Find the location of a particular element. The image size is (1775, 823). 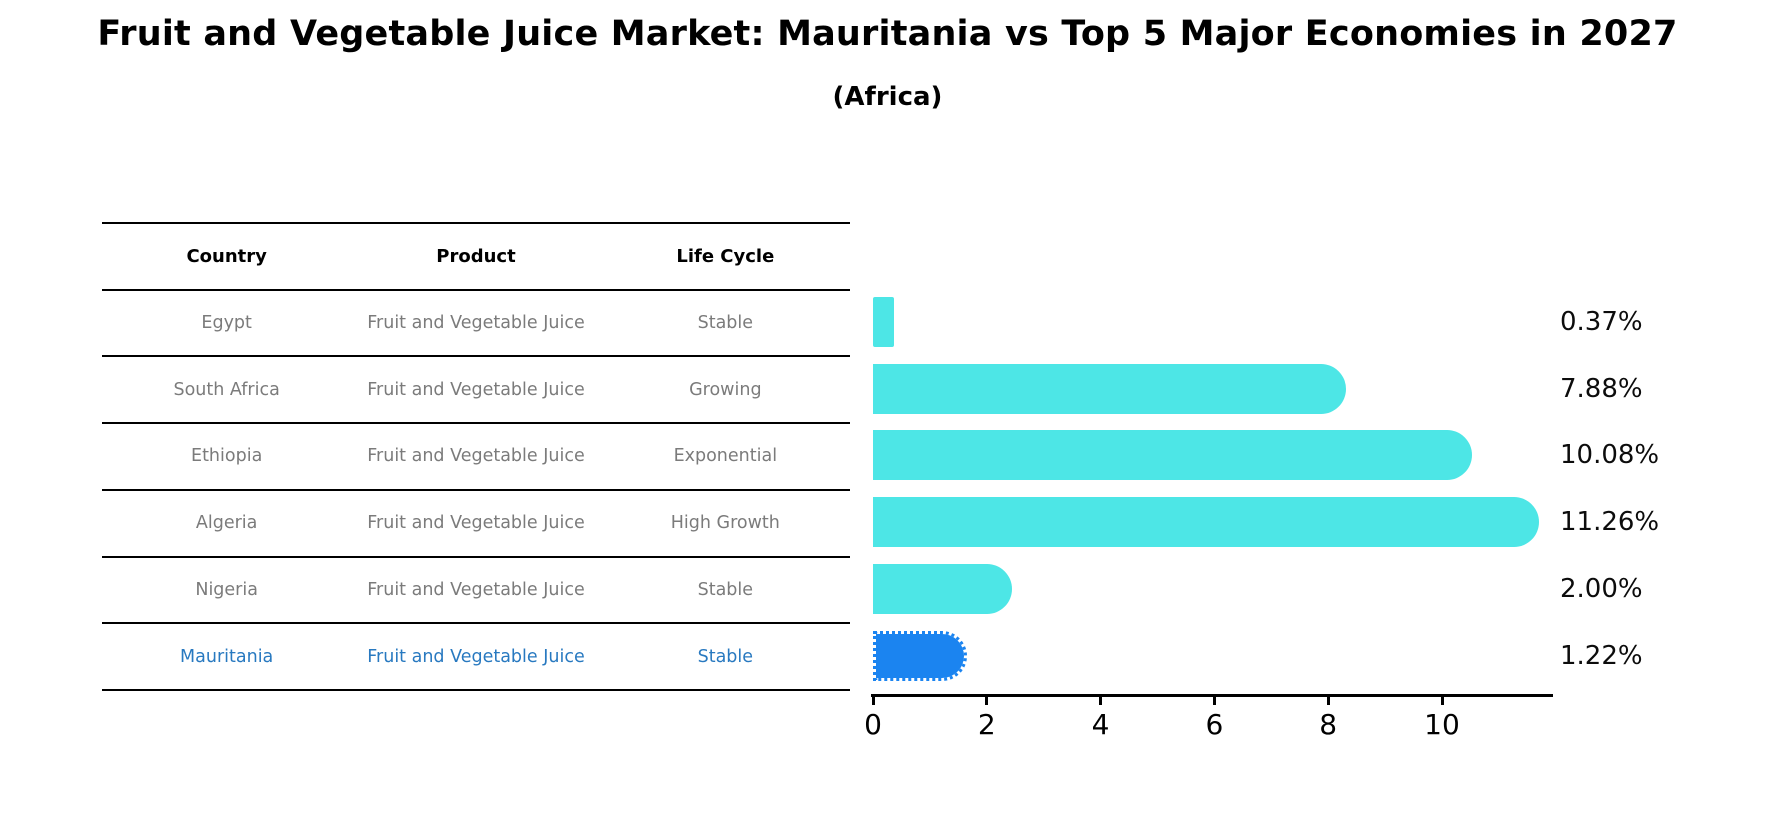

table-row-egypt: Egypt Fruit and Vegetable Juice Stable is located at coordinates (476, 322).